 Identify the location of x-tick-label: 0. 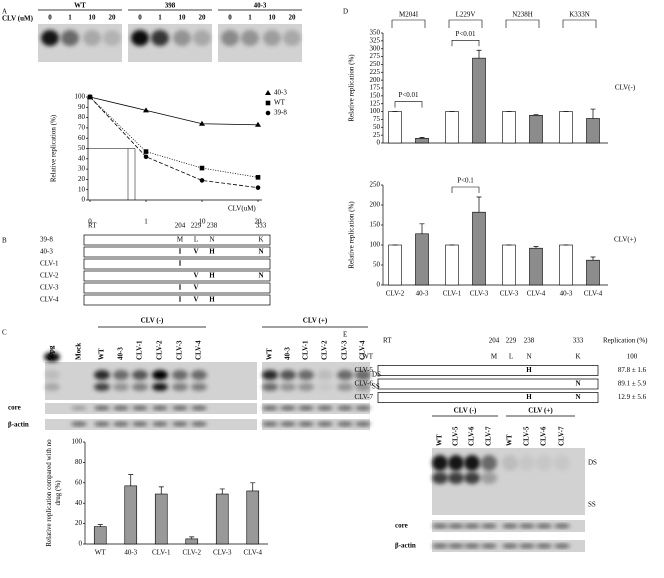
(90, 222).